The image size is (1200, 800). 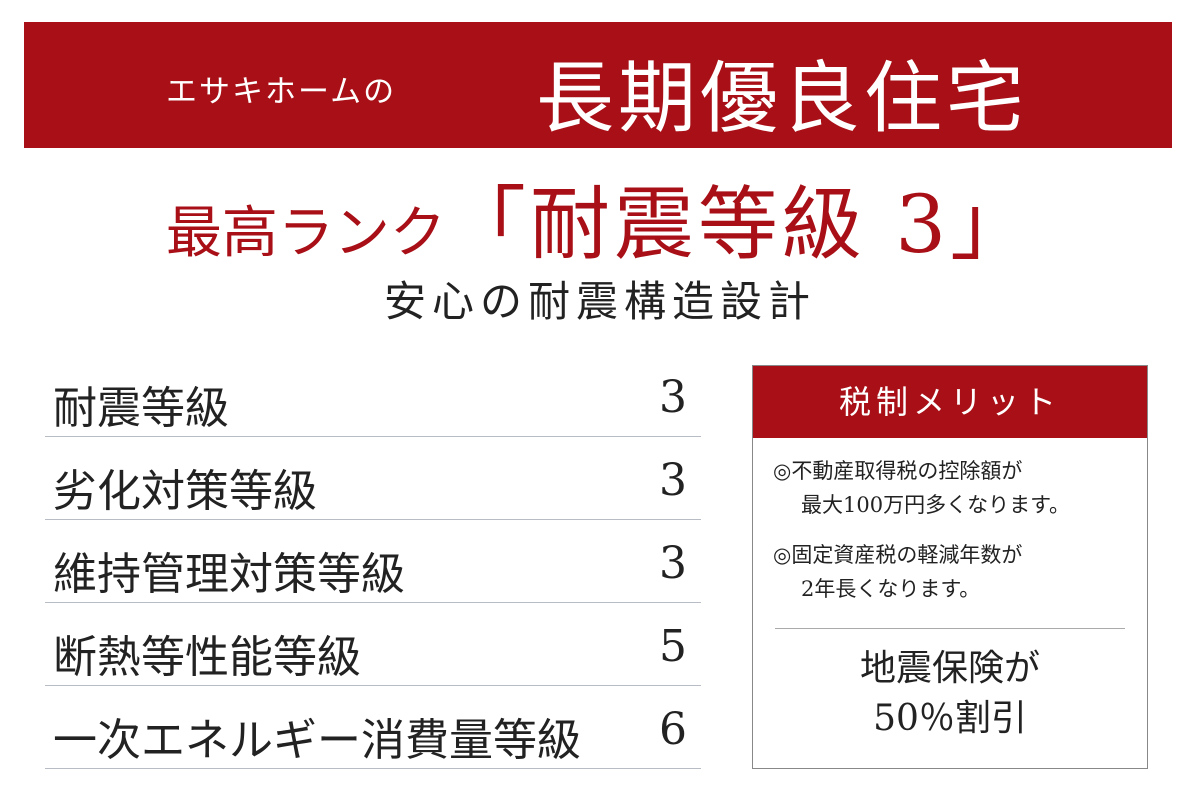 What do you see at coordinates (599, 301) in the screenshot?
I see `subtitle: 安心の耐震構造設計` at bounding box center [599, 301].